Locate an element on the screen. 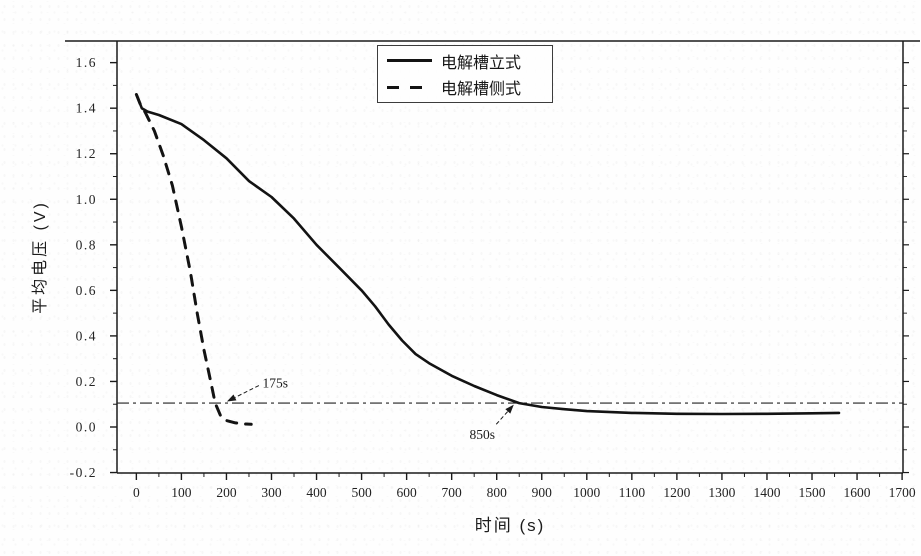 The image size is (921, 556). series-curve-side-cell is located at coordinates (193, 259).